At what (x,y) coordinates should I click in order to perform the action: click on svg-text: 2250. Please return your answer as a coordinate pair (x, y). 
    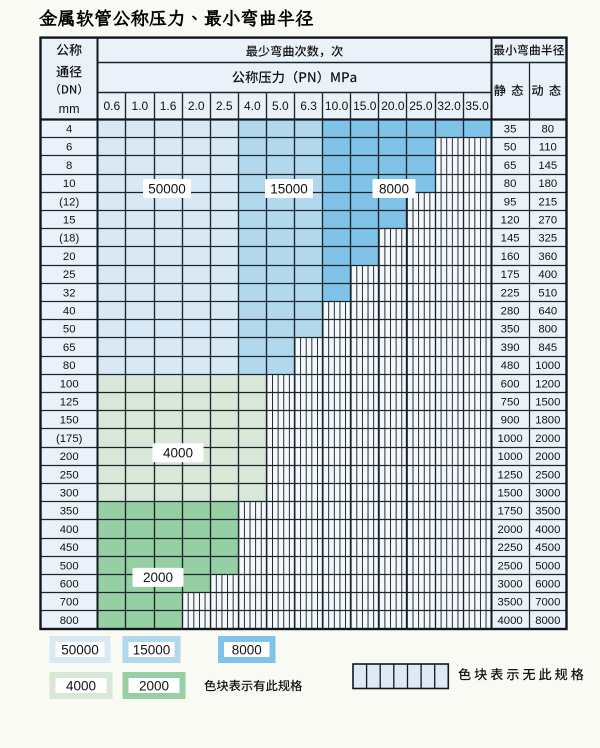
    Looking at the image, I should click on (510, 548).